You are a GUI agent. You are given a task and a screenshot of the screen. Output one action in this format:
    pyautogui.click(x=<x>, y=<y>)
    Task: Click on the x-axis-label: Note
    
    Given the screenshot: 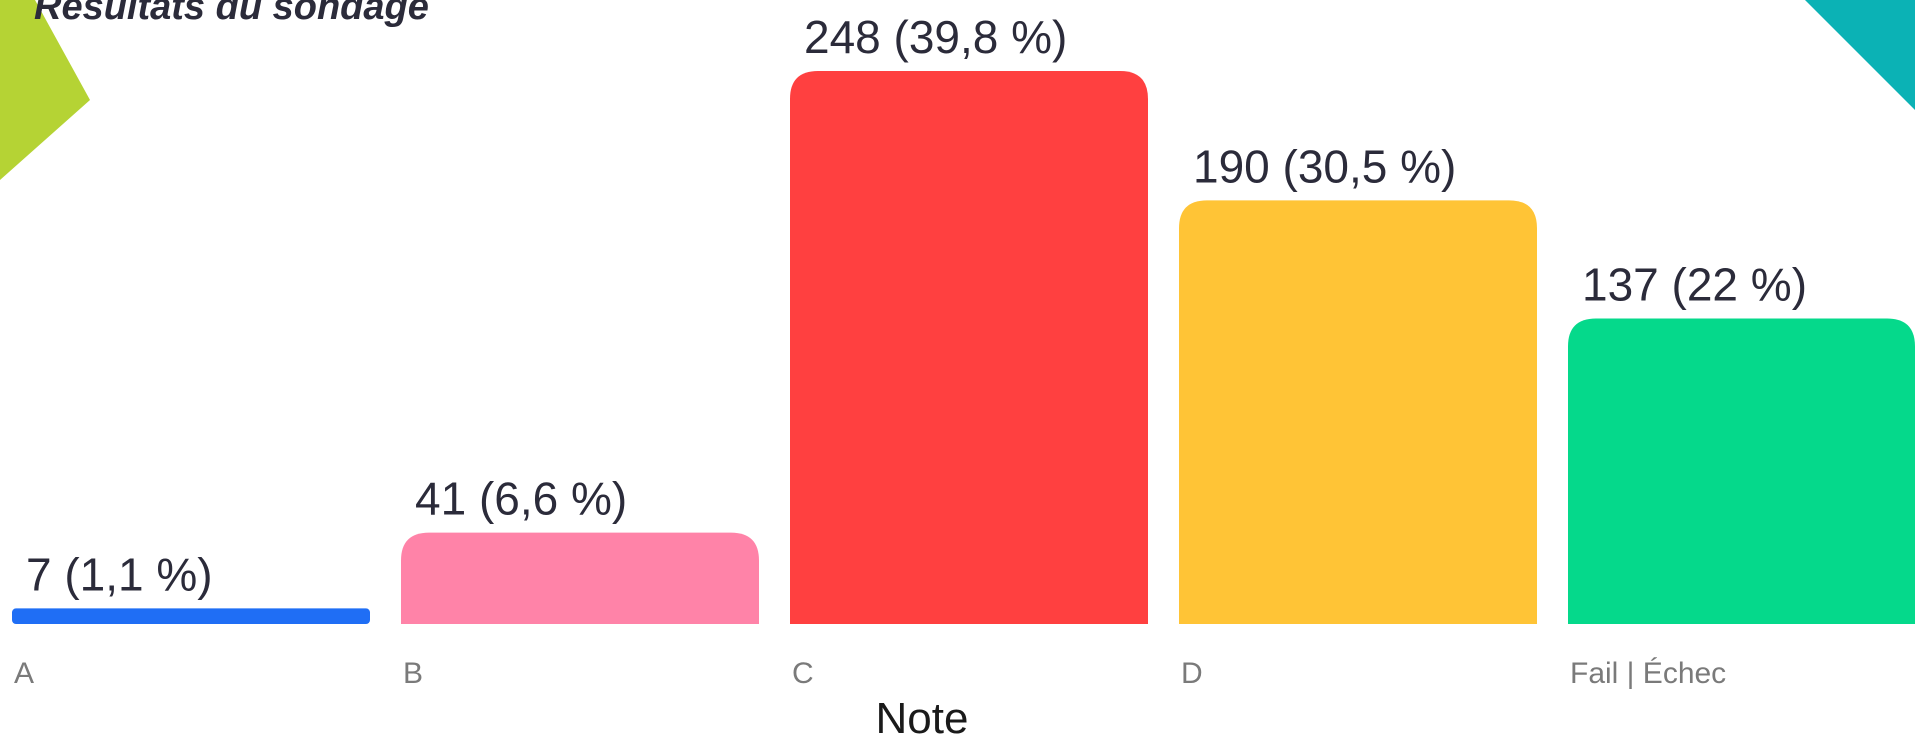 What is the action you would take?
    pyautogui.click(x=922, y=716)
    